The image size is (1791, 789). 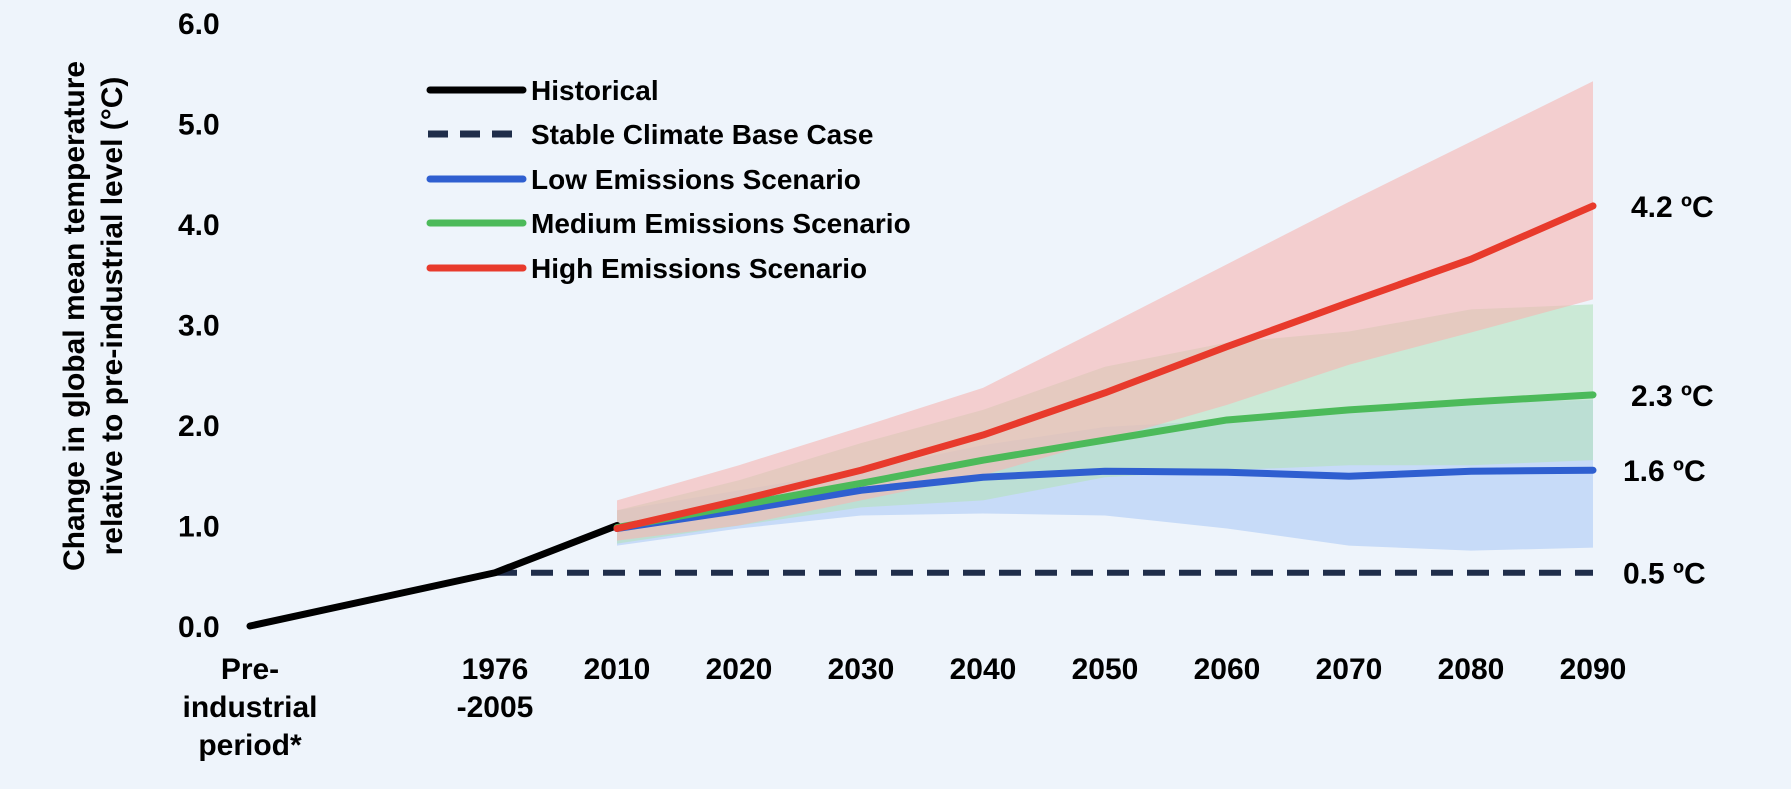 What do you see at coordinates (112, 316) in the screenshot?
I see `y-axis-title-line: relative to pre-industrial level (°C)` at bounding box center [112, 316].